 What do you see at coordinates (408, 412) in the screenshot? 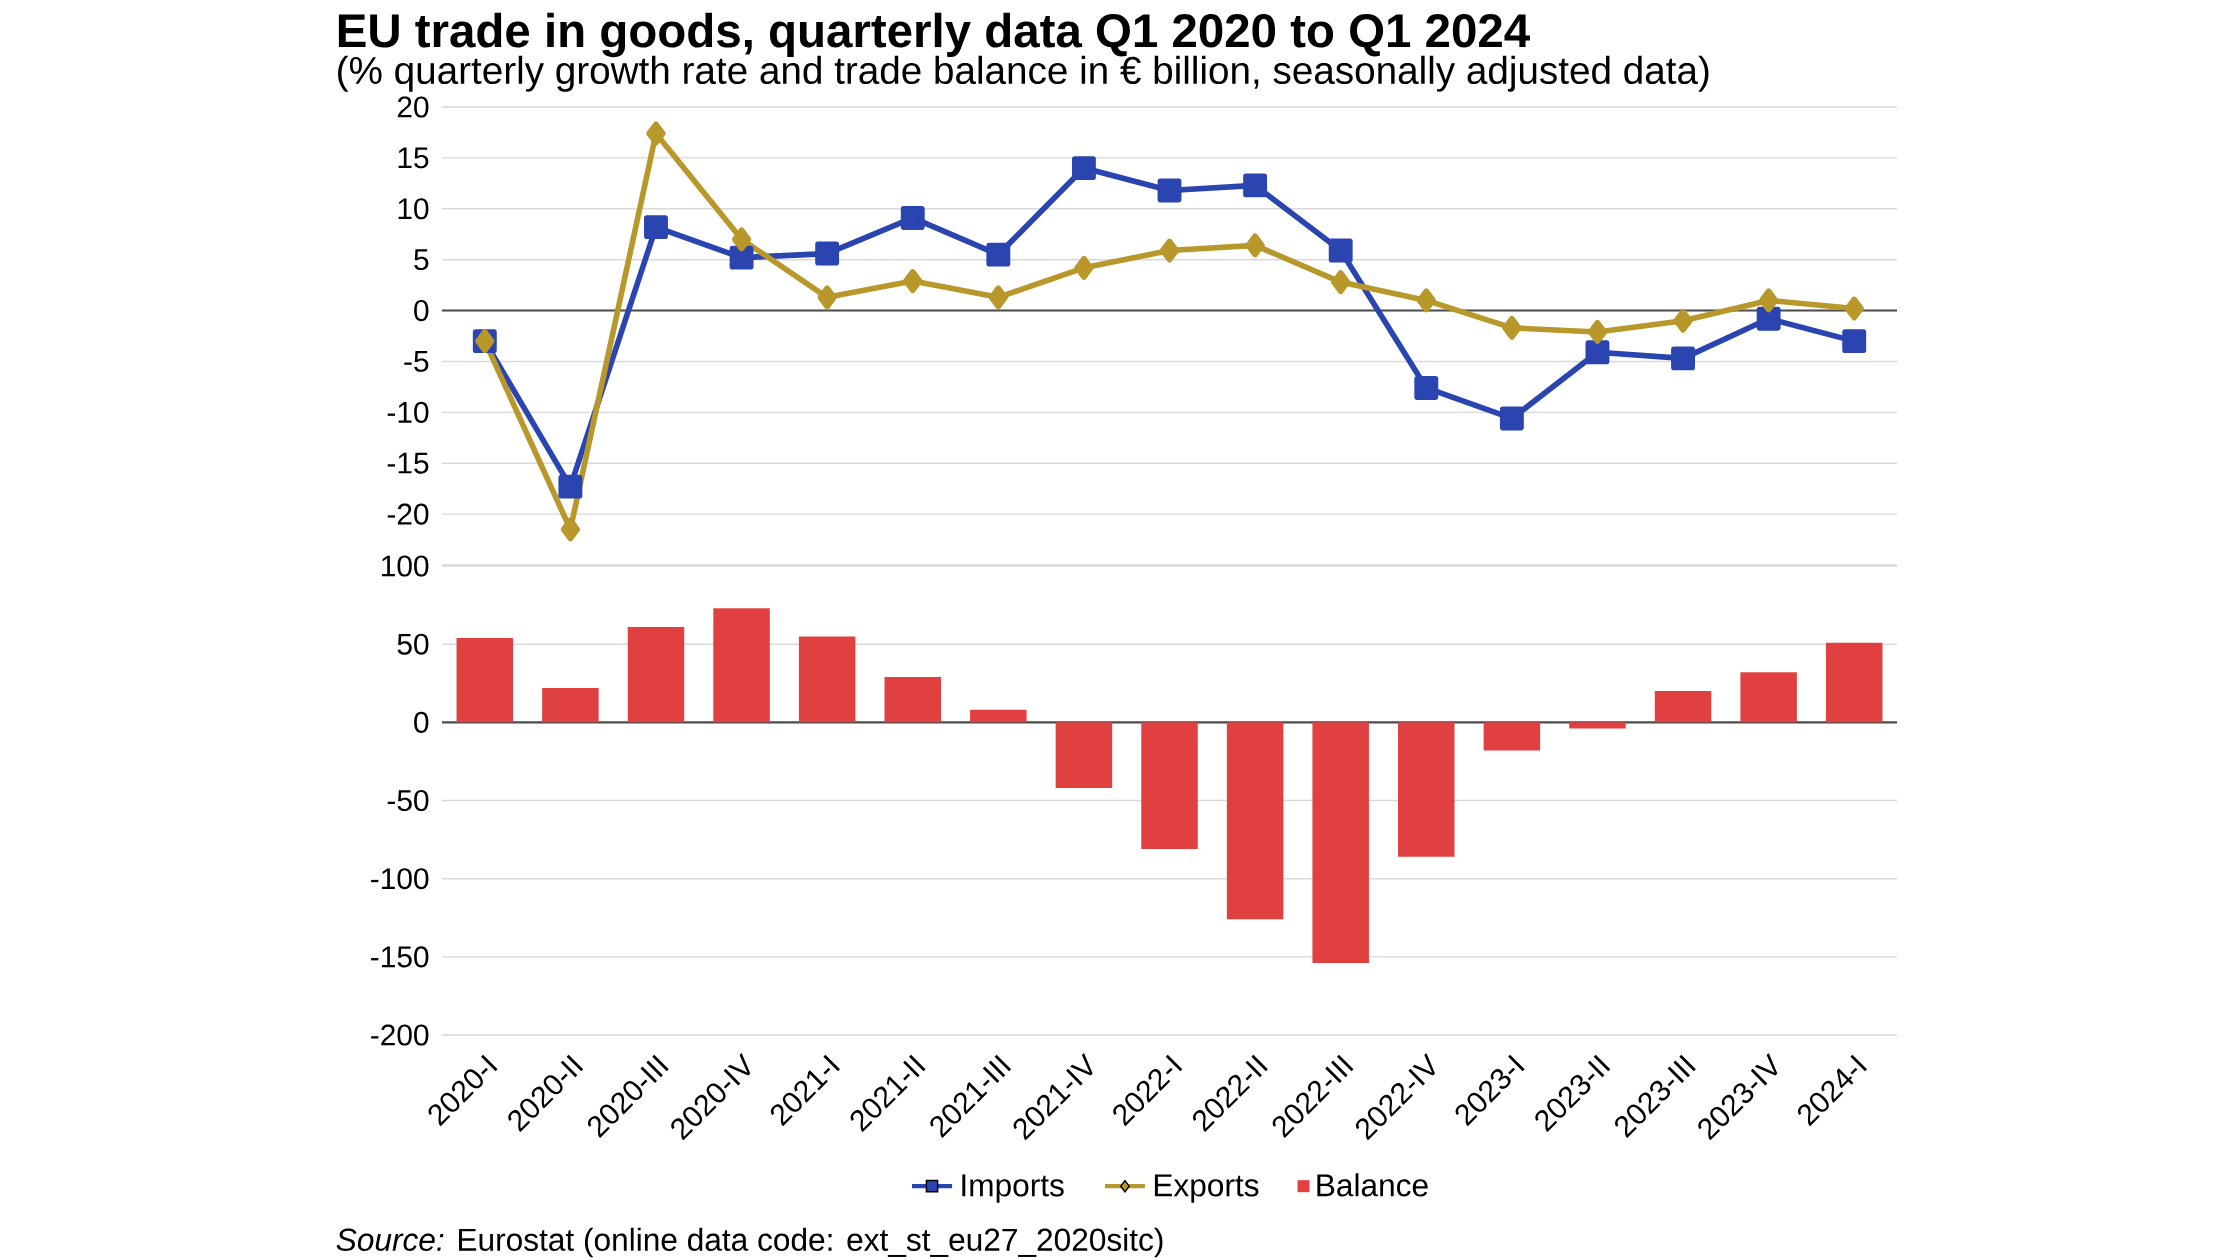
I see `y-tick-label: -10` at bounding box center [408, 412].